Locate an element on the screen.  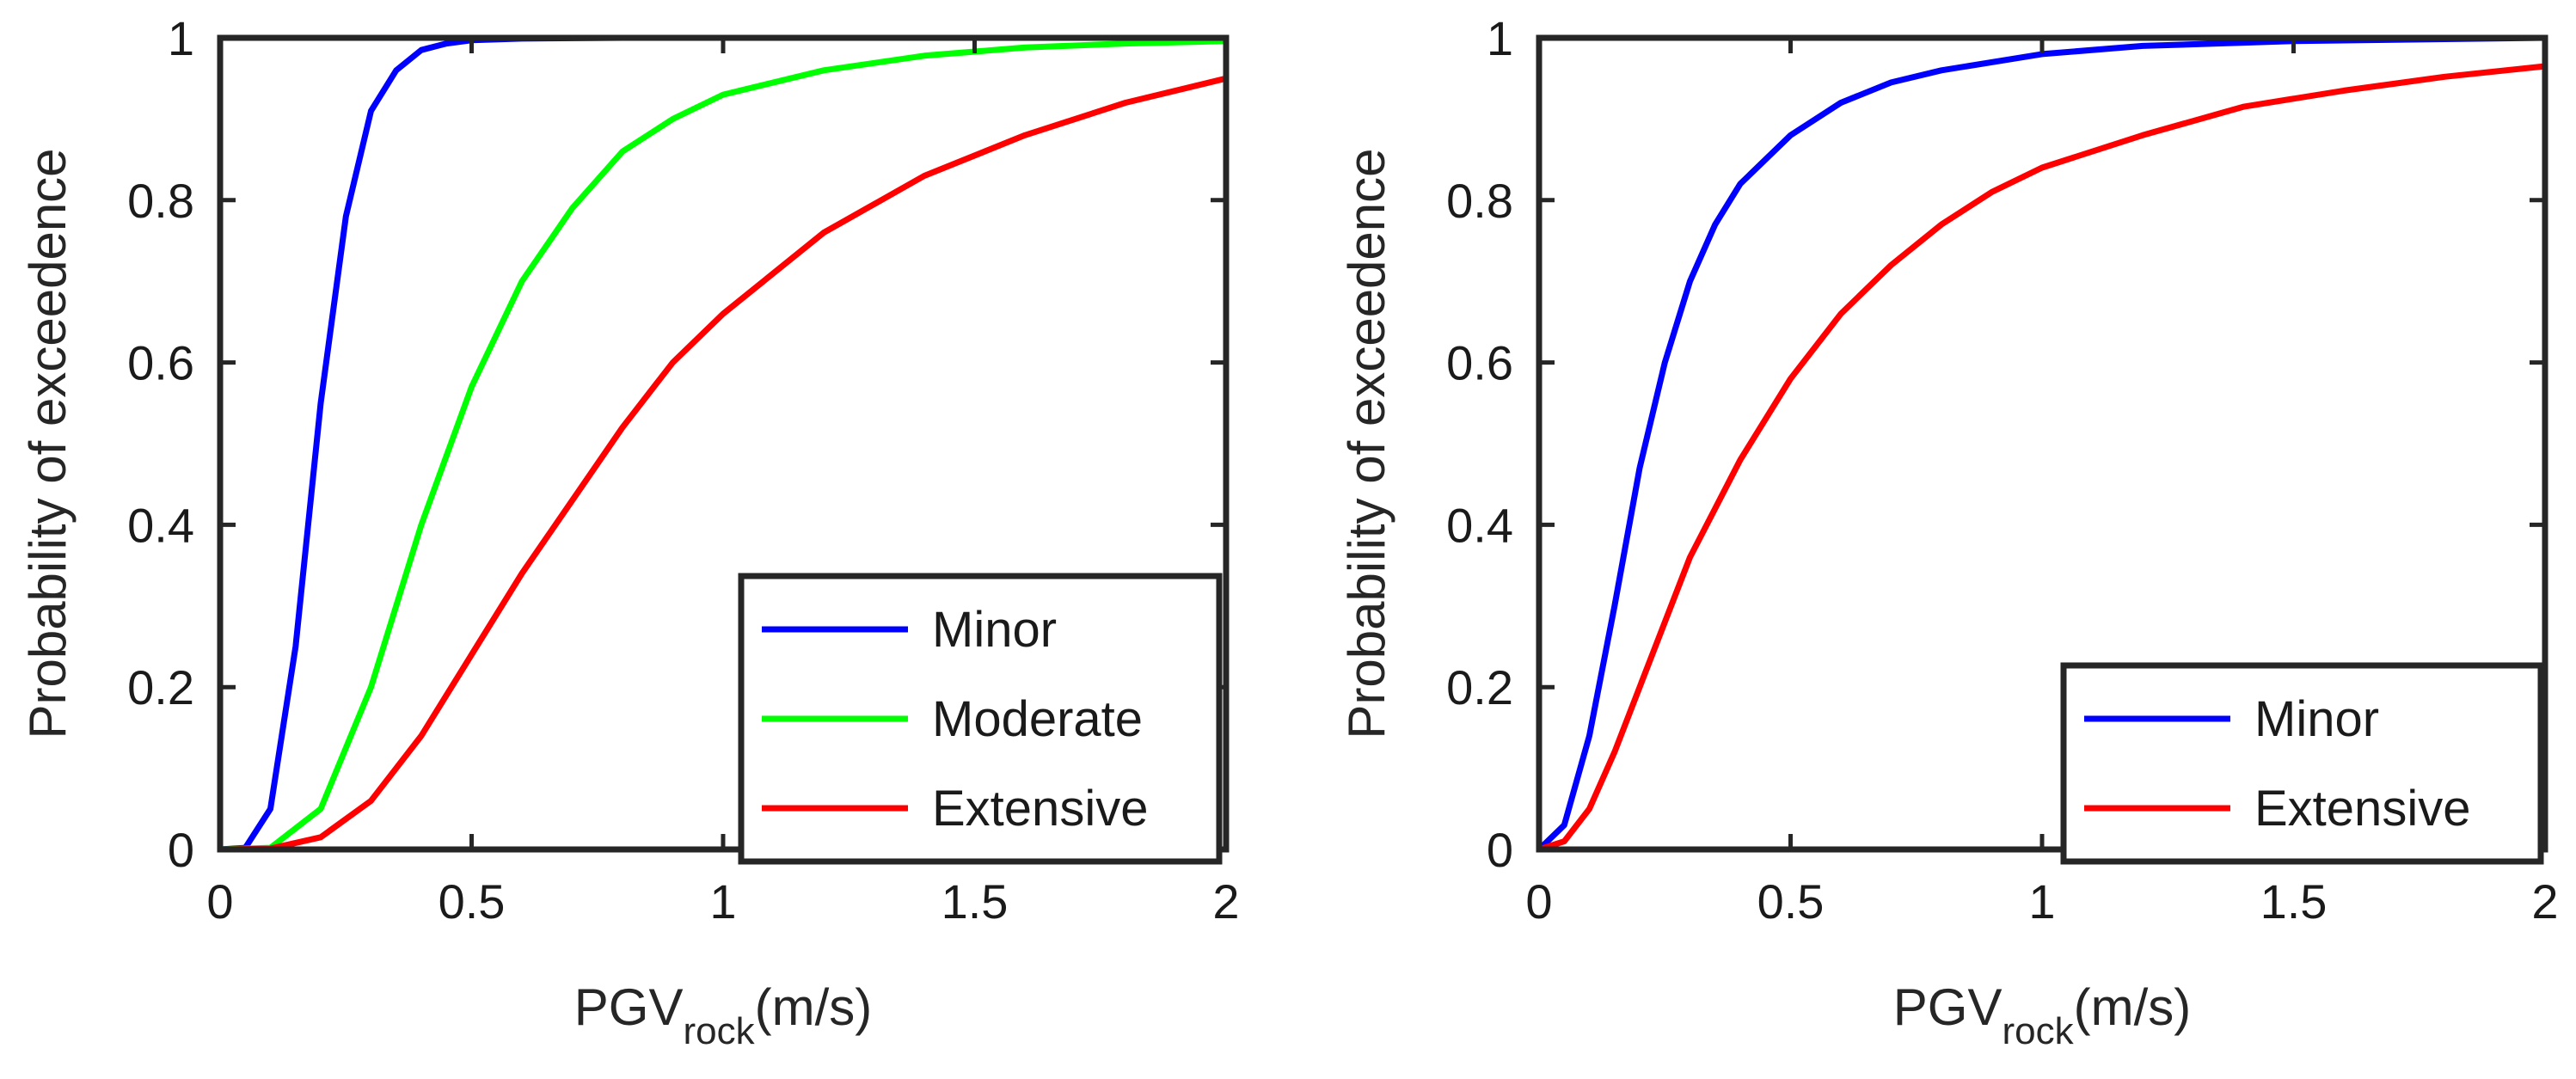
legend-box is located at coordinates (2302, 763).